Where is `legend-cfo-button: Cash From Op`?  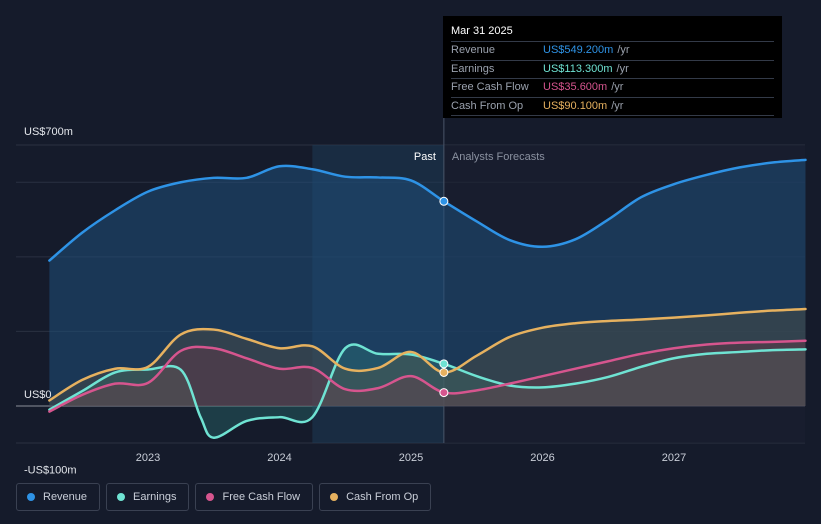
legend-cfo-button: Cash From Op is located at coordinates (375, 497).